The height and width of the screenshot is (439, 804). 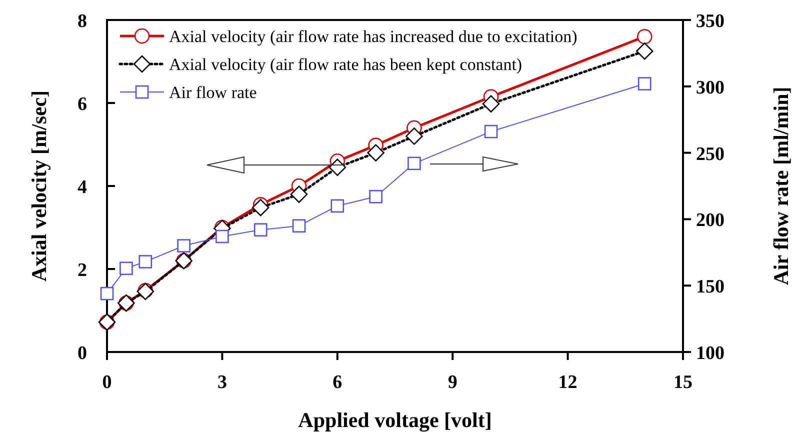 What do you see at coordinates (213, 92) in the screenshot?
I see `legend-label: Air flow rate` at bounding box center [213, 92].